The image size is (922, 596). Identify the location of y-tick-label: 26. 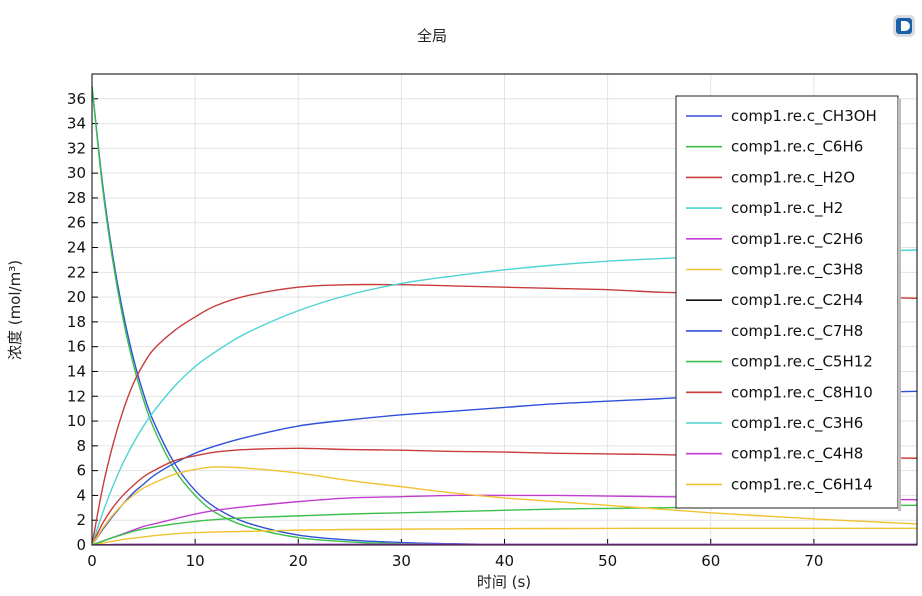
(76, 223).